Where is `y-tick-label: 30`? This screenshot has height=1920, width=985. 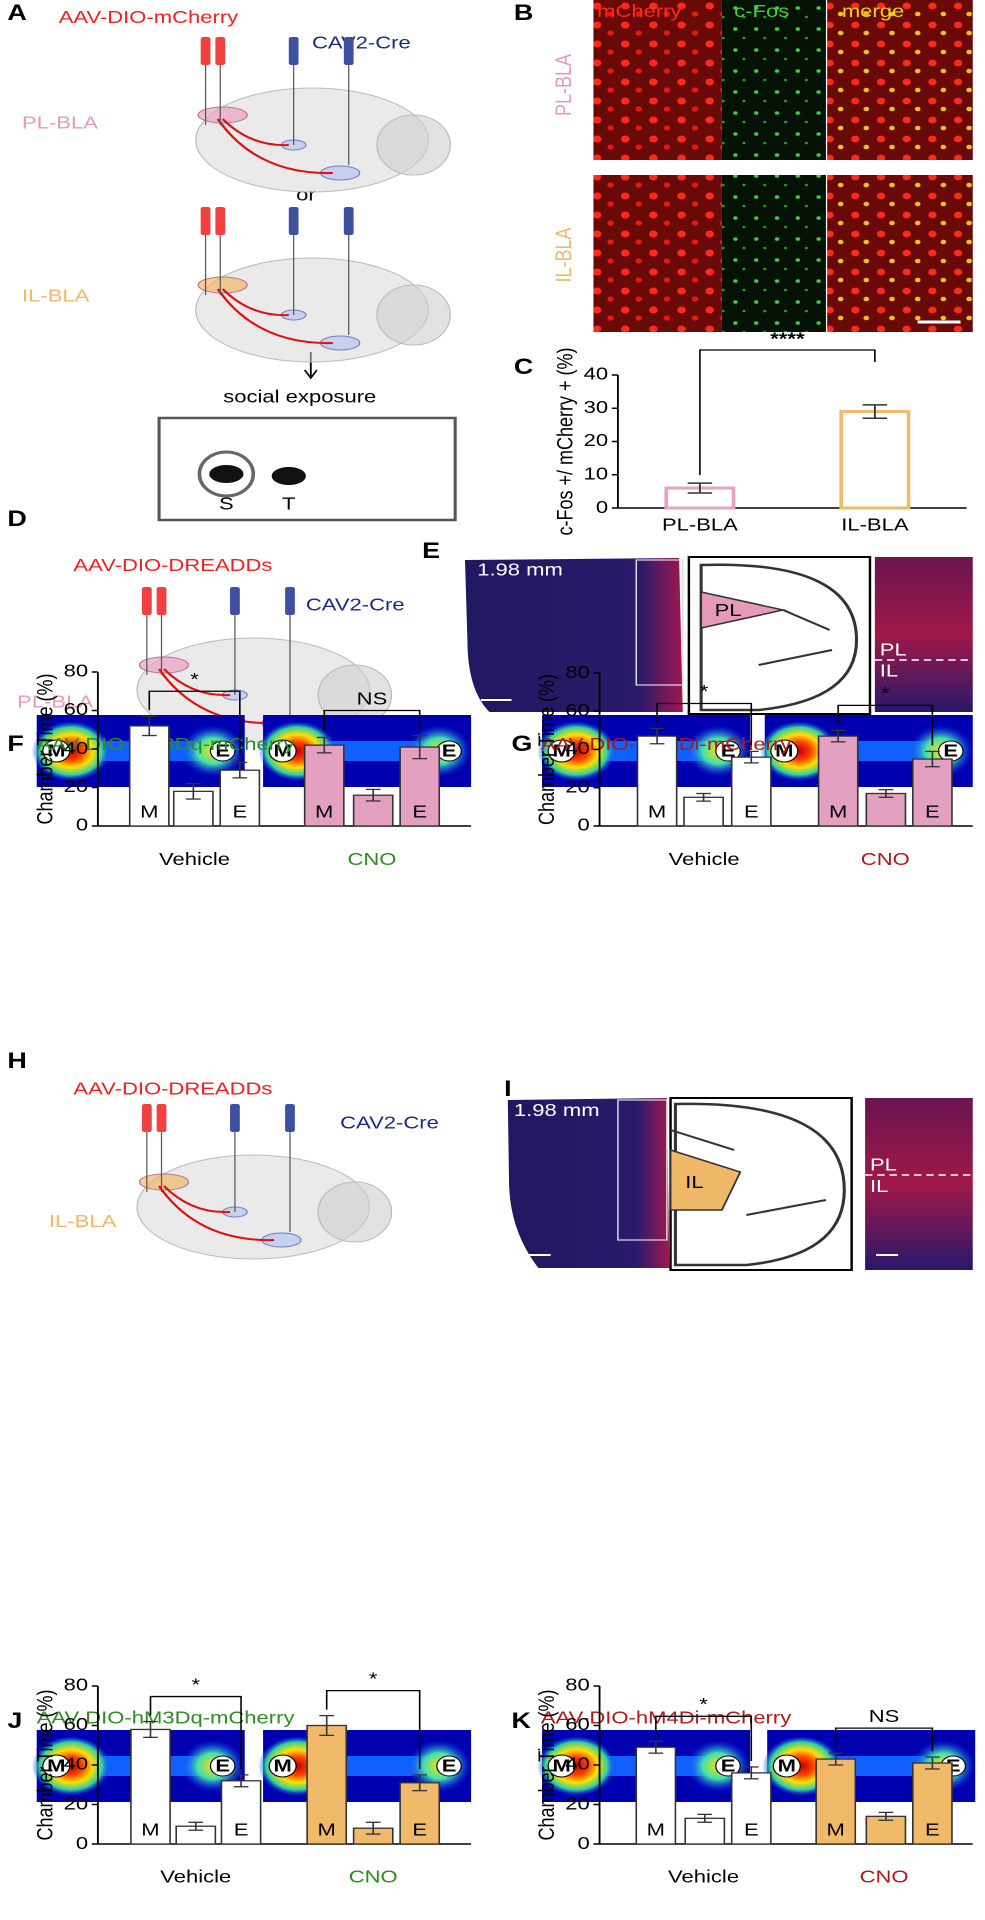
y-tick-label: 30 is located at coordinates (596, 408).